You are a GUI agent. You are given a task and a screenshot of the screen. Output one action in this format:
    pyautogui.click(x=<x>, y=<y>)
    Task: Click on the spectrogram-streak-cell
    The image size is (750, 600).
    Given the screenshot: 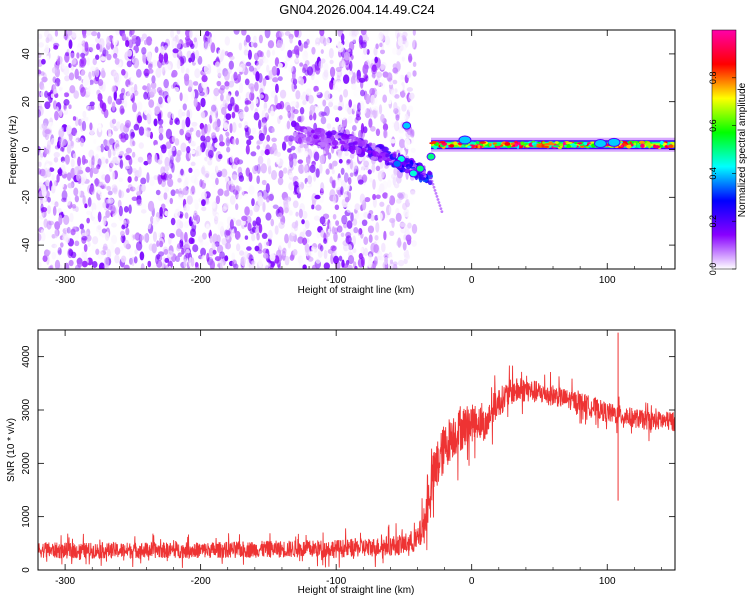 What is the action you would take?
    pyautogui.click(x=437, y=196)
    